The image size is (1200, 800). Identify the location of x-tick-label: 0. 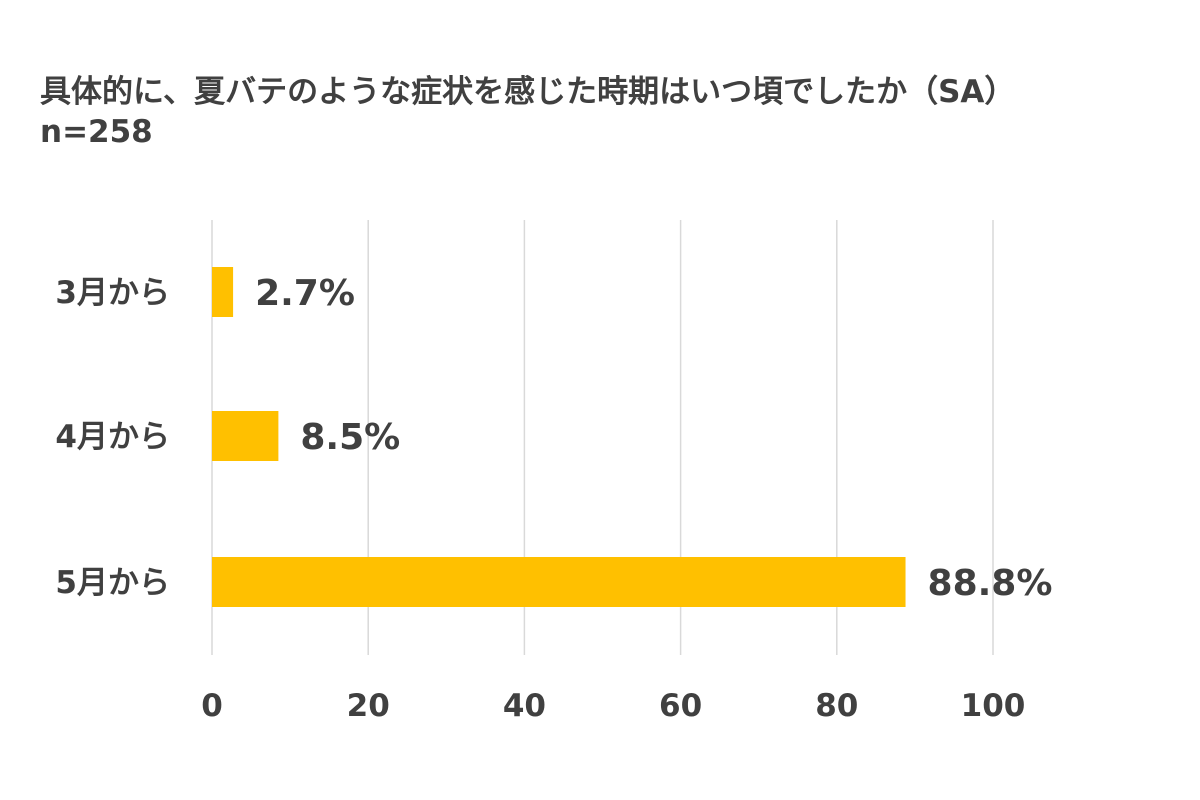
(212, 706).